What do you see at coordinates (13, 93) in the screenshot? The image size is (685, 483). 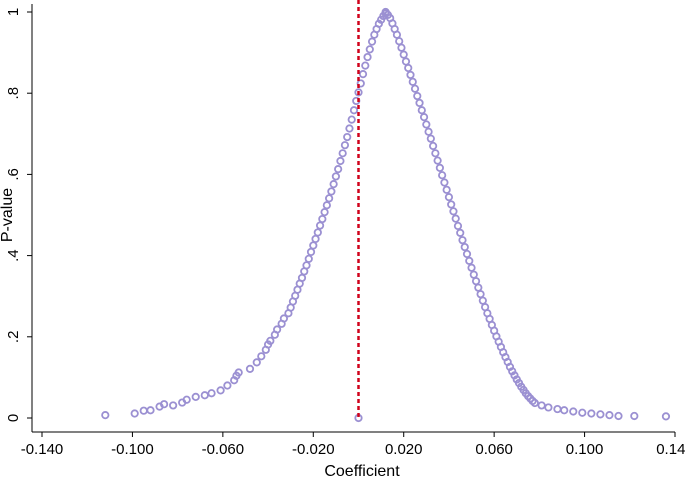 I see `y-tick-label: .8` at bounding box center [13, 93].